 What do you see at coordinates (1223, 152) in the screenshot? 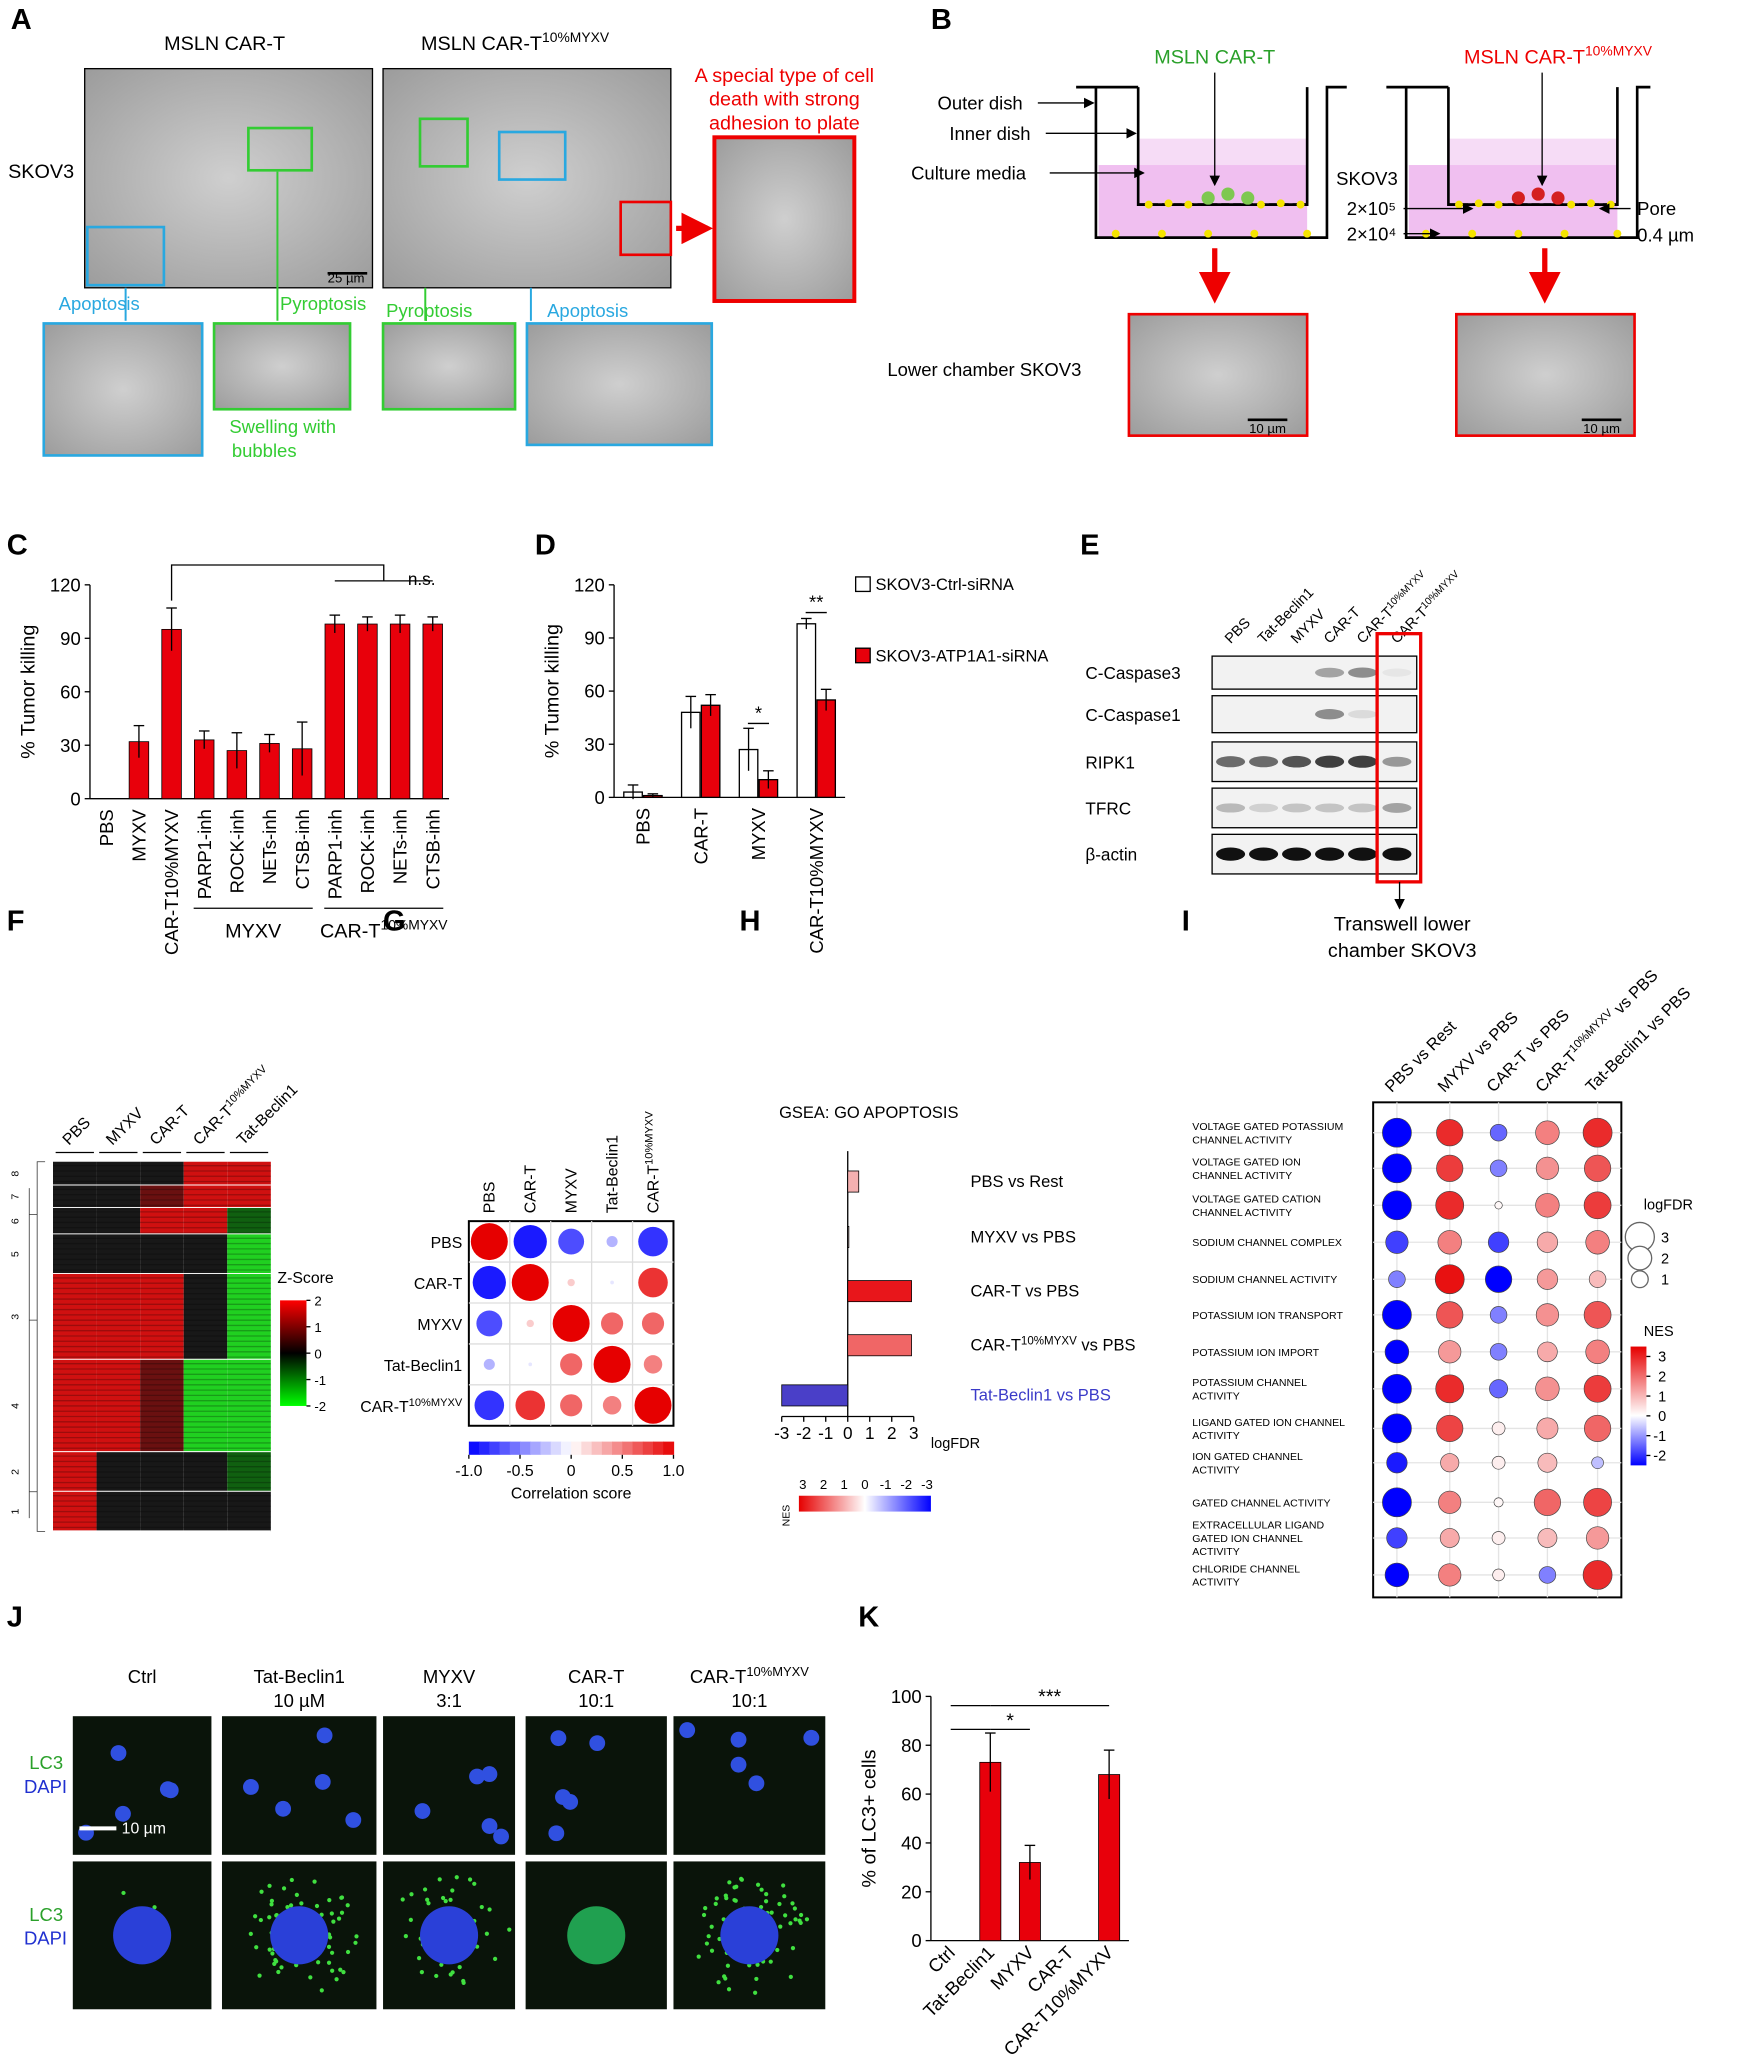
I see `media` at bounding box center [1223, 152].